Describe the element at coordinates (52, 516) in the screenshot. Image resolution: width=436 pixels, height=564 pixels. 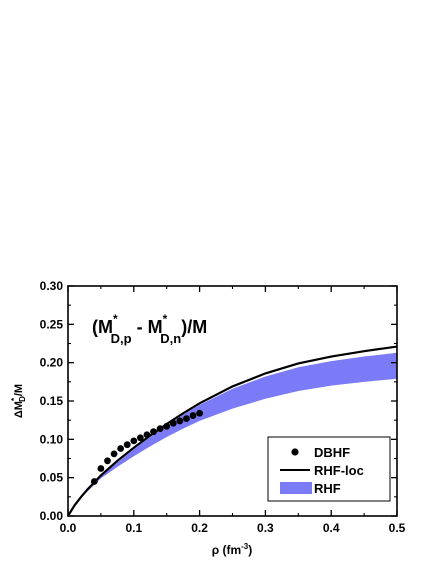
I see `y-tick-label: 0.00` at that location.